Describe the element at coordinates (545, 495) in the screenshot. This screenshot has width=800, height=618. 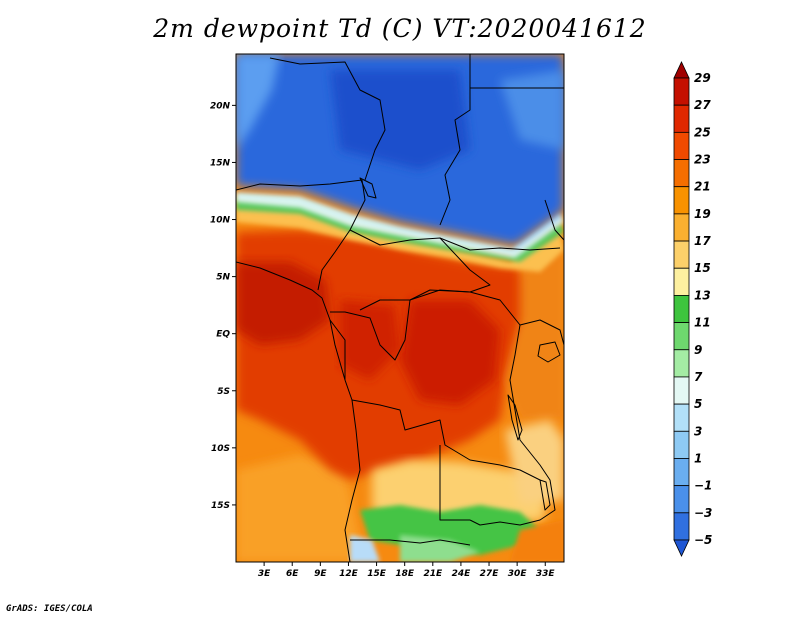
I see `lake-malawi` at that location.